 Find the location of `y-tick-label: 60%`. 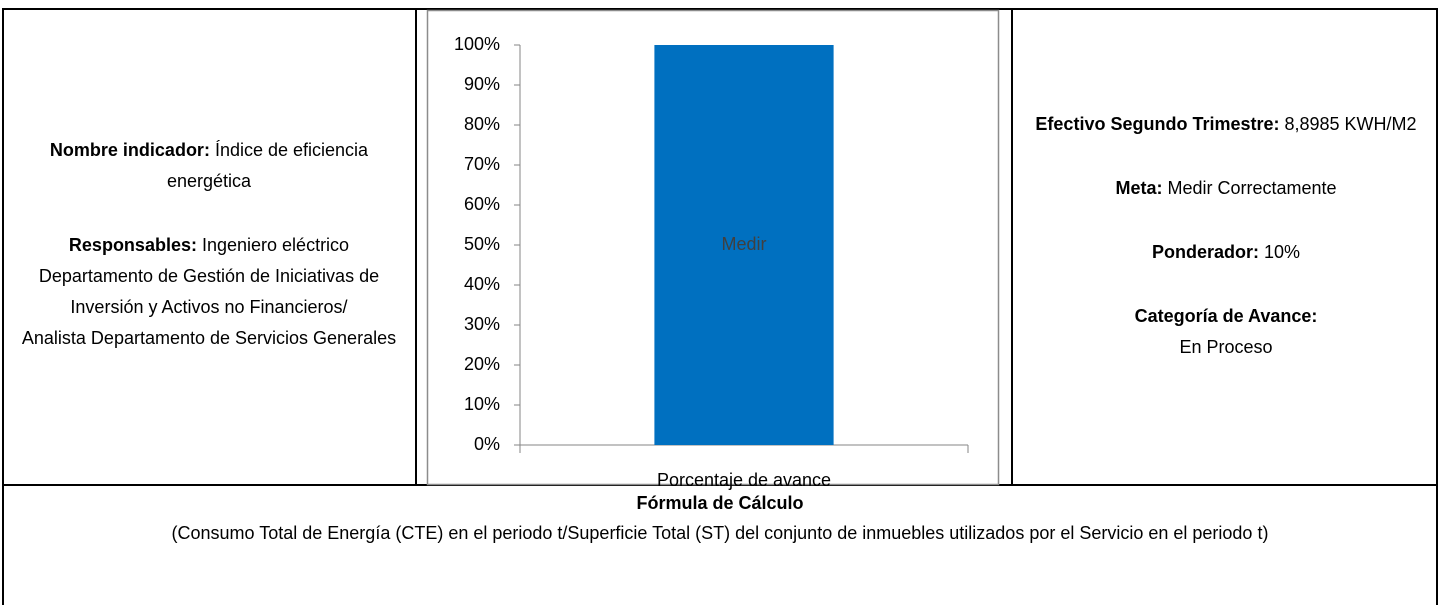

y-tick-label: 60% is located at coordinates (482, 204).